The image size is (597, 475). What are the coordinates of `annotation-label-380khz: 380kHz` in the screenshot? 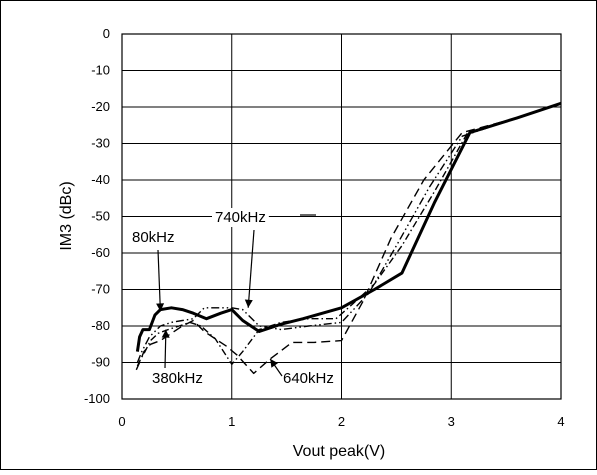 It's located at (177, 378).